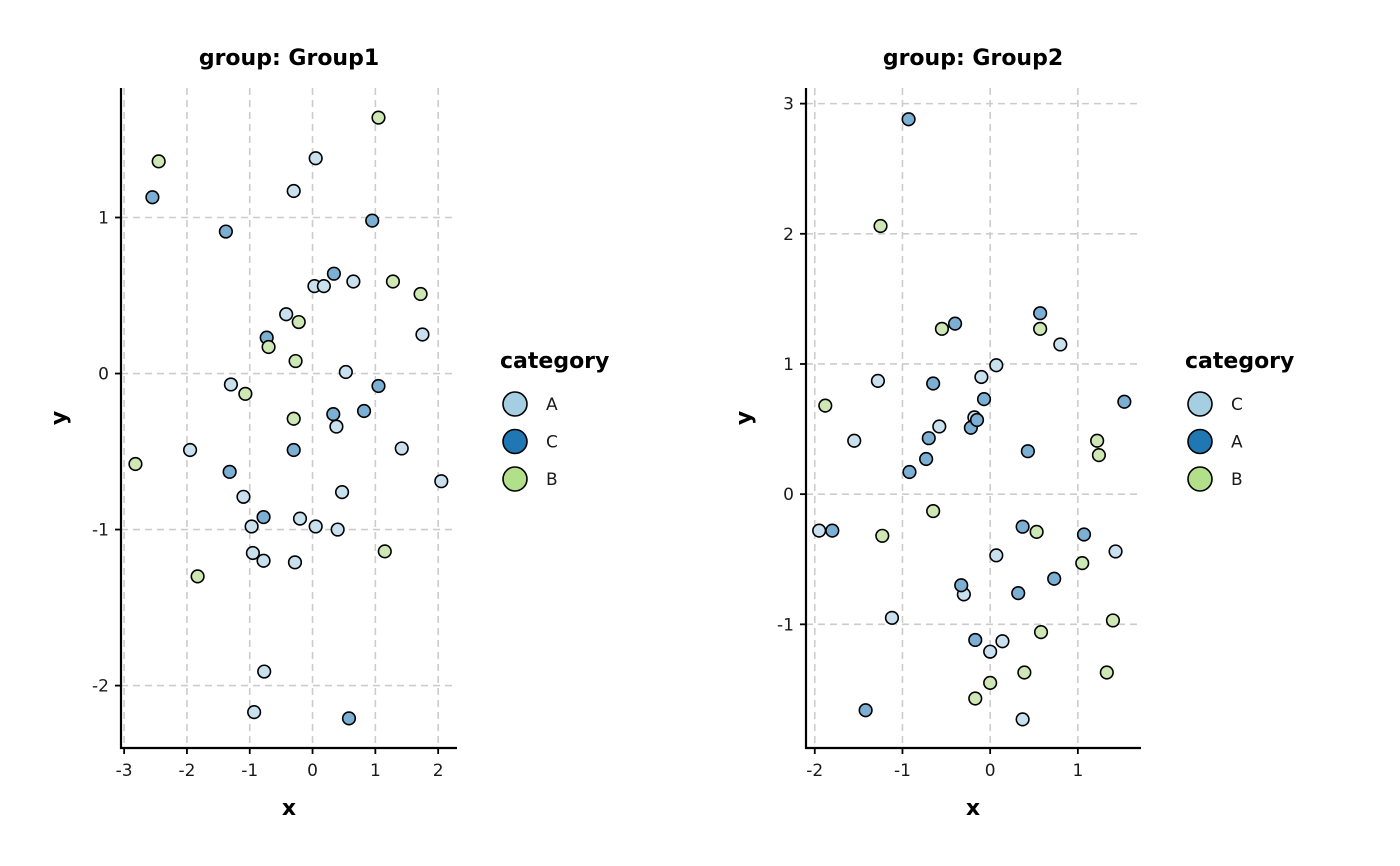  Describe the element at coordinates (103, 375) in the screenshot. I see `y-tick-label: 0` at that location.